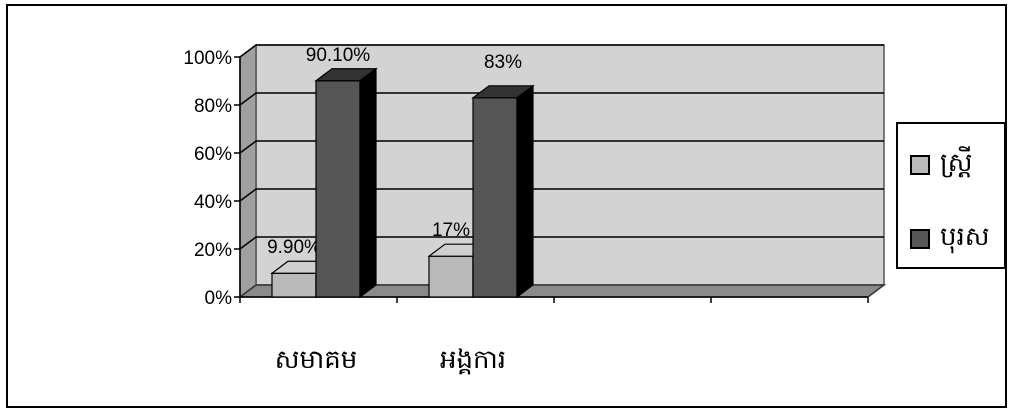 This screenshot has width=1015, height=417. I want to click on data-label: 9.90%, so click(294, 247).